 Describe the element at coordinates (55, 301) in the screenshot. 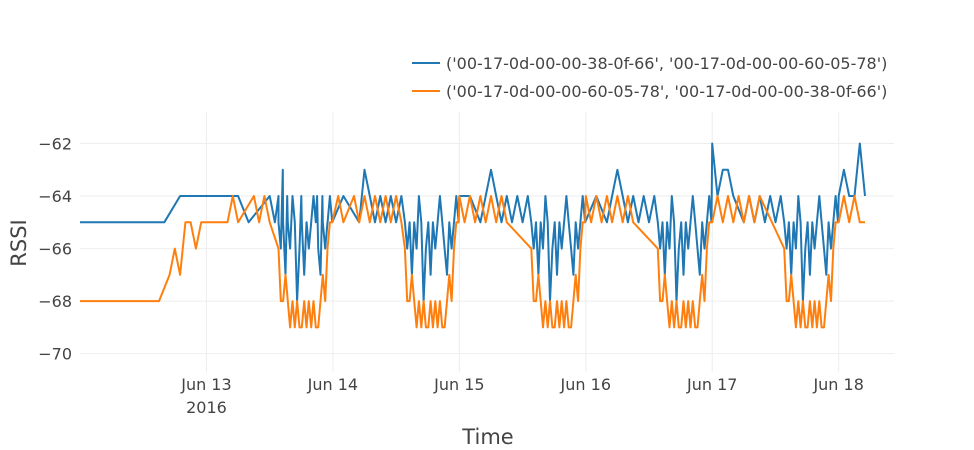

I see `y-tick-label: −68` at that location.